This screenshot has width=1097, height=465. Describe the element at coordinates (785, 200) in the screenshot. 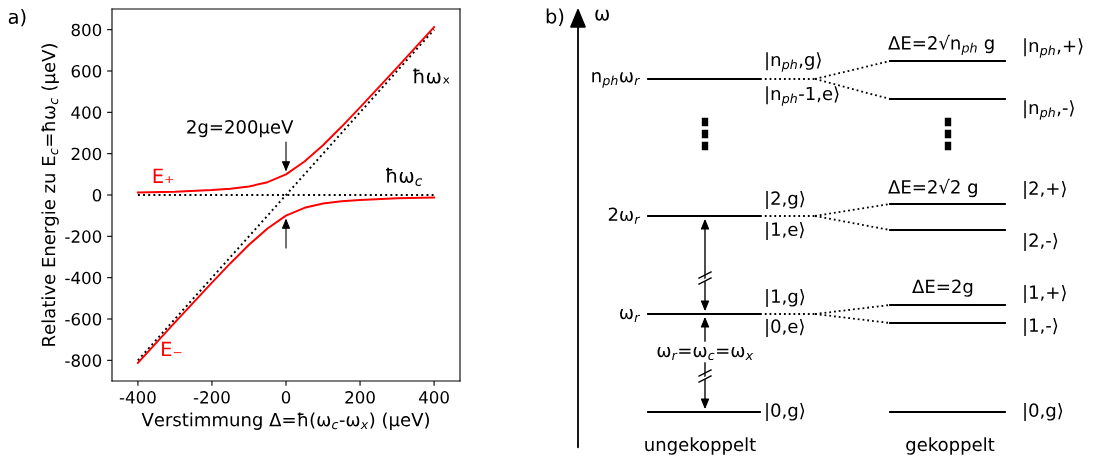

I see `text: |2,g⟩` at that location.